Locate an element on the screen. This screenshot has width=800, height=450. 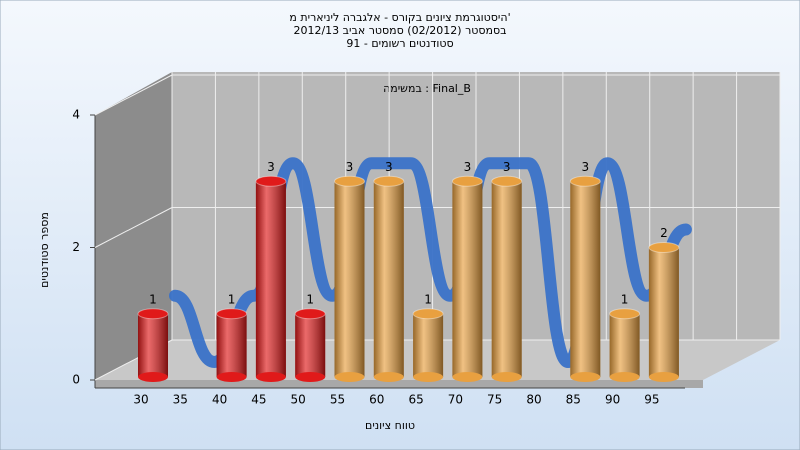
x-tick-label: 40 is located at coordinates (219, 400).